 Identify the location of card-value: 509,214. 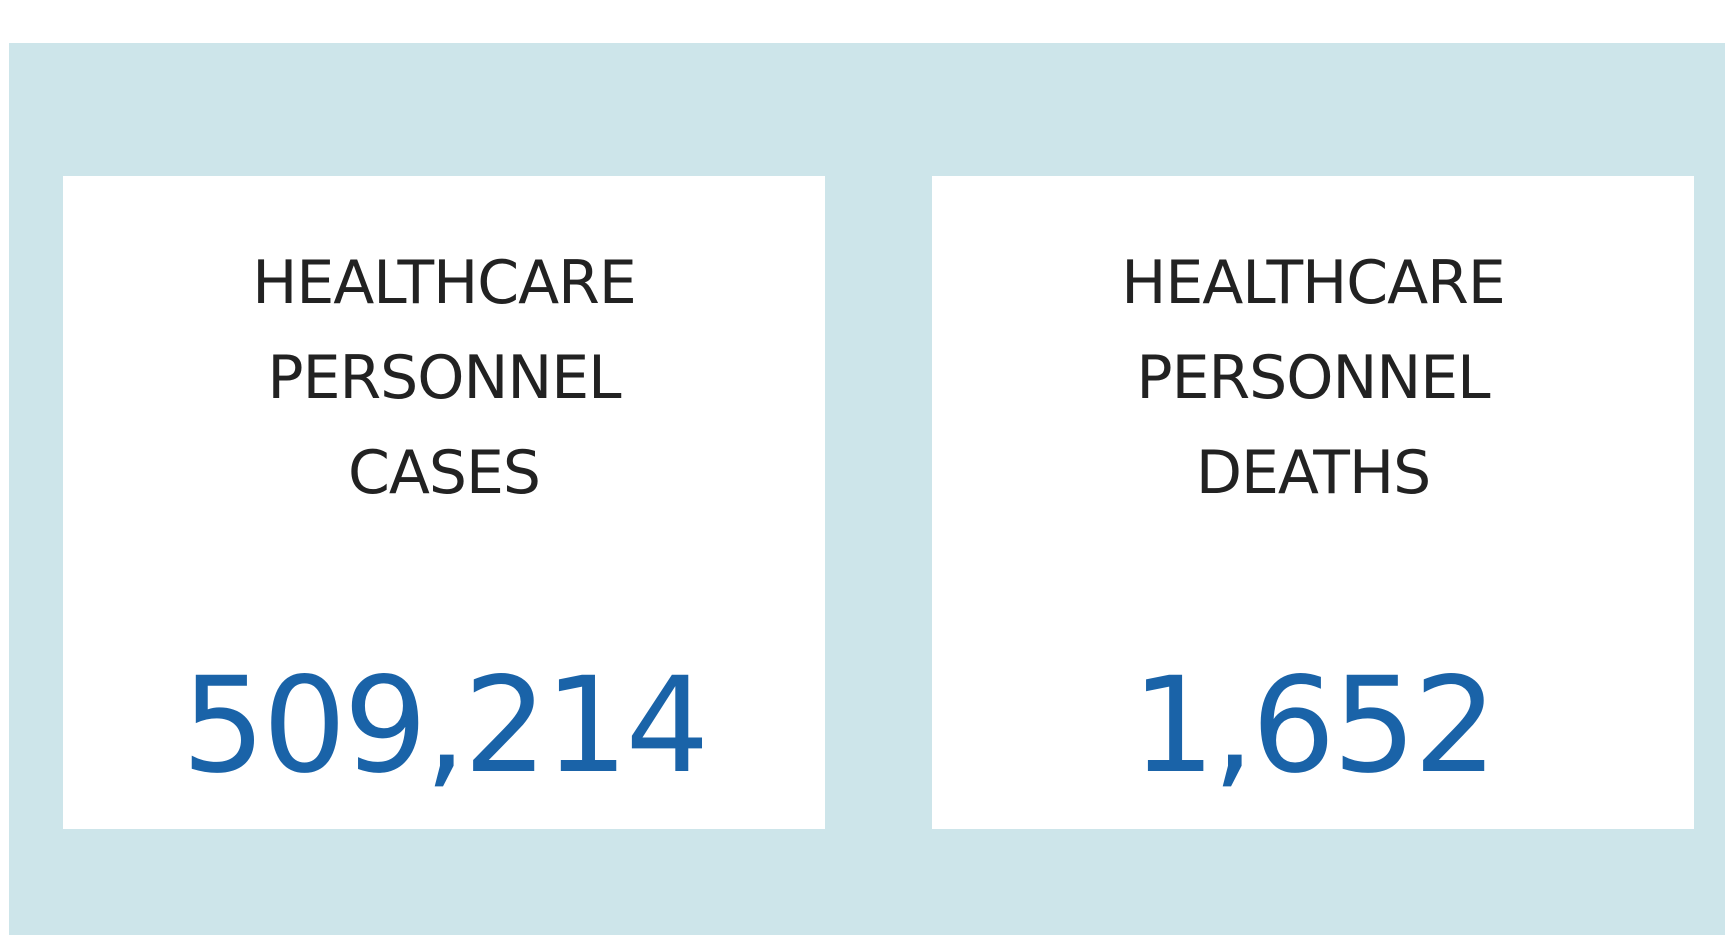
(445, 726).